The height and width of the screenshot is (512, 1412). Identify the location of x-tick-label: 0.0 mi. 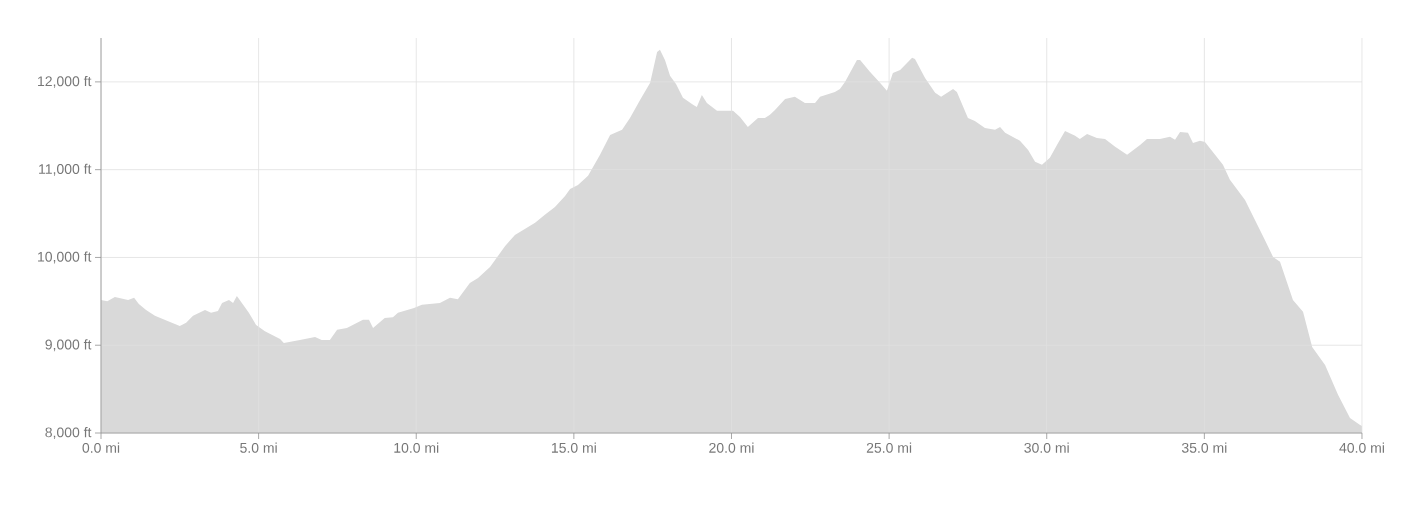
(101, 447).